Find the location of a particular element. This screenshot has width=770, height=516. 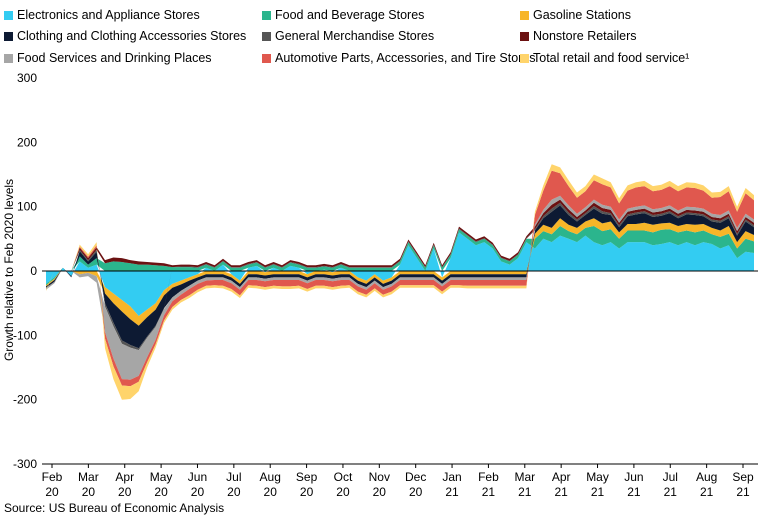

legend-label: Electronics and Appliance Stores is located at coordinates (108, 15).